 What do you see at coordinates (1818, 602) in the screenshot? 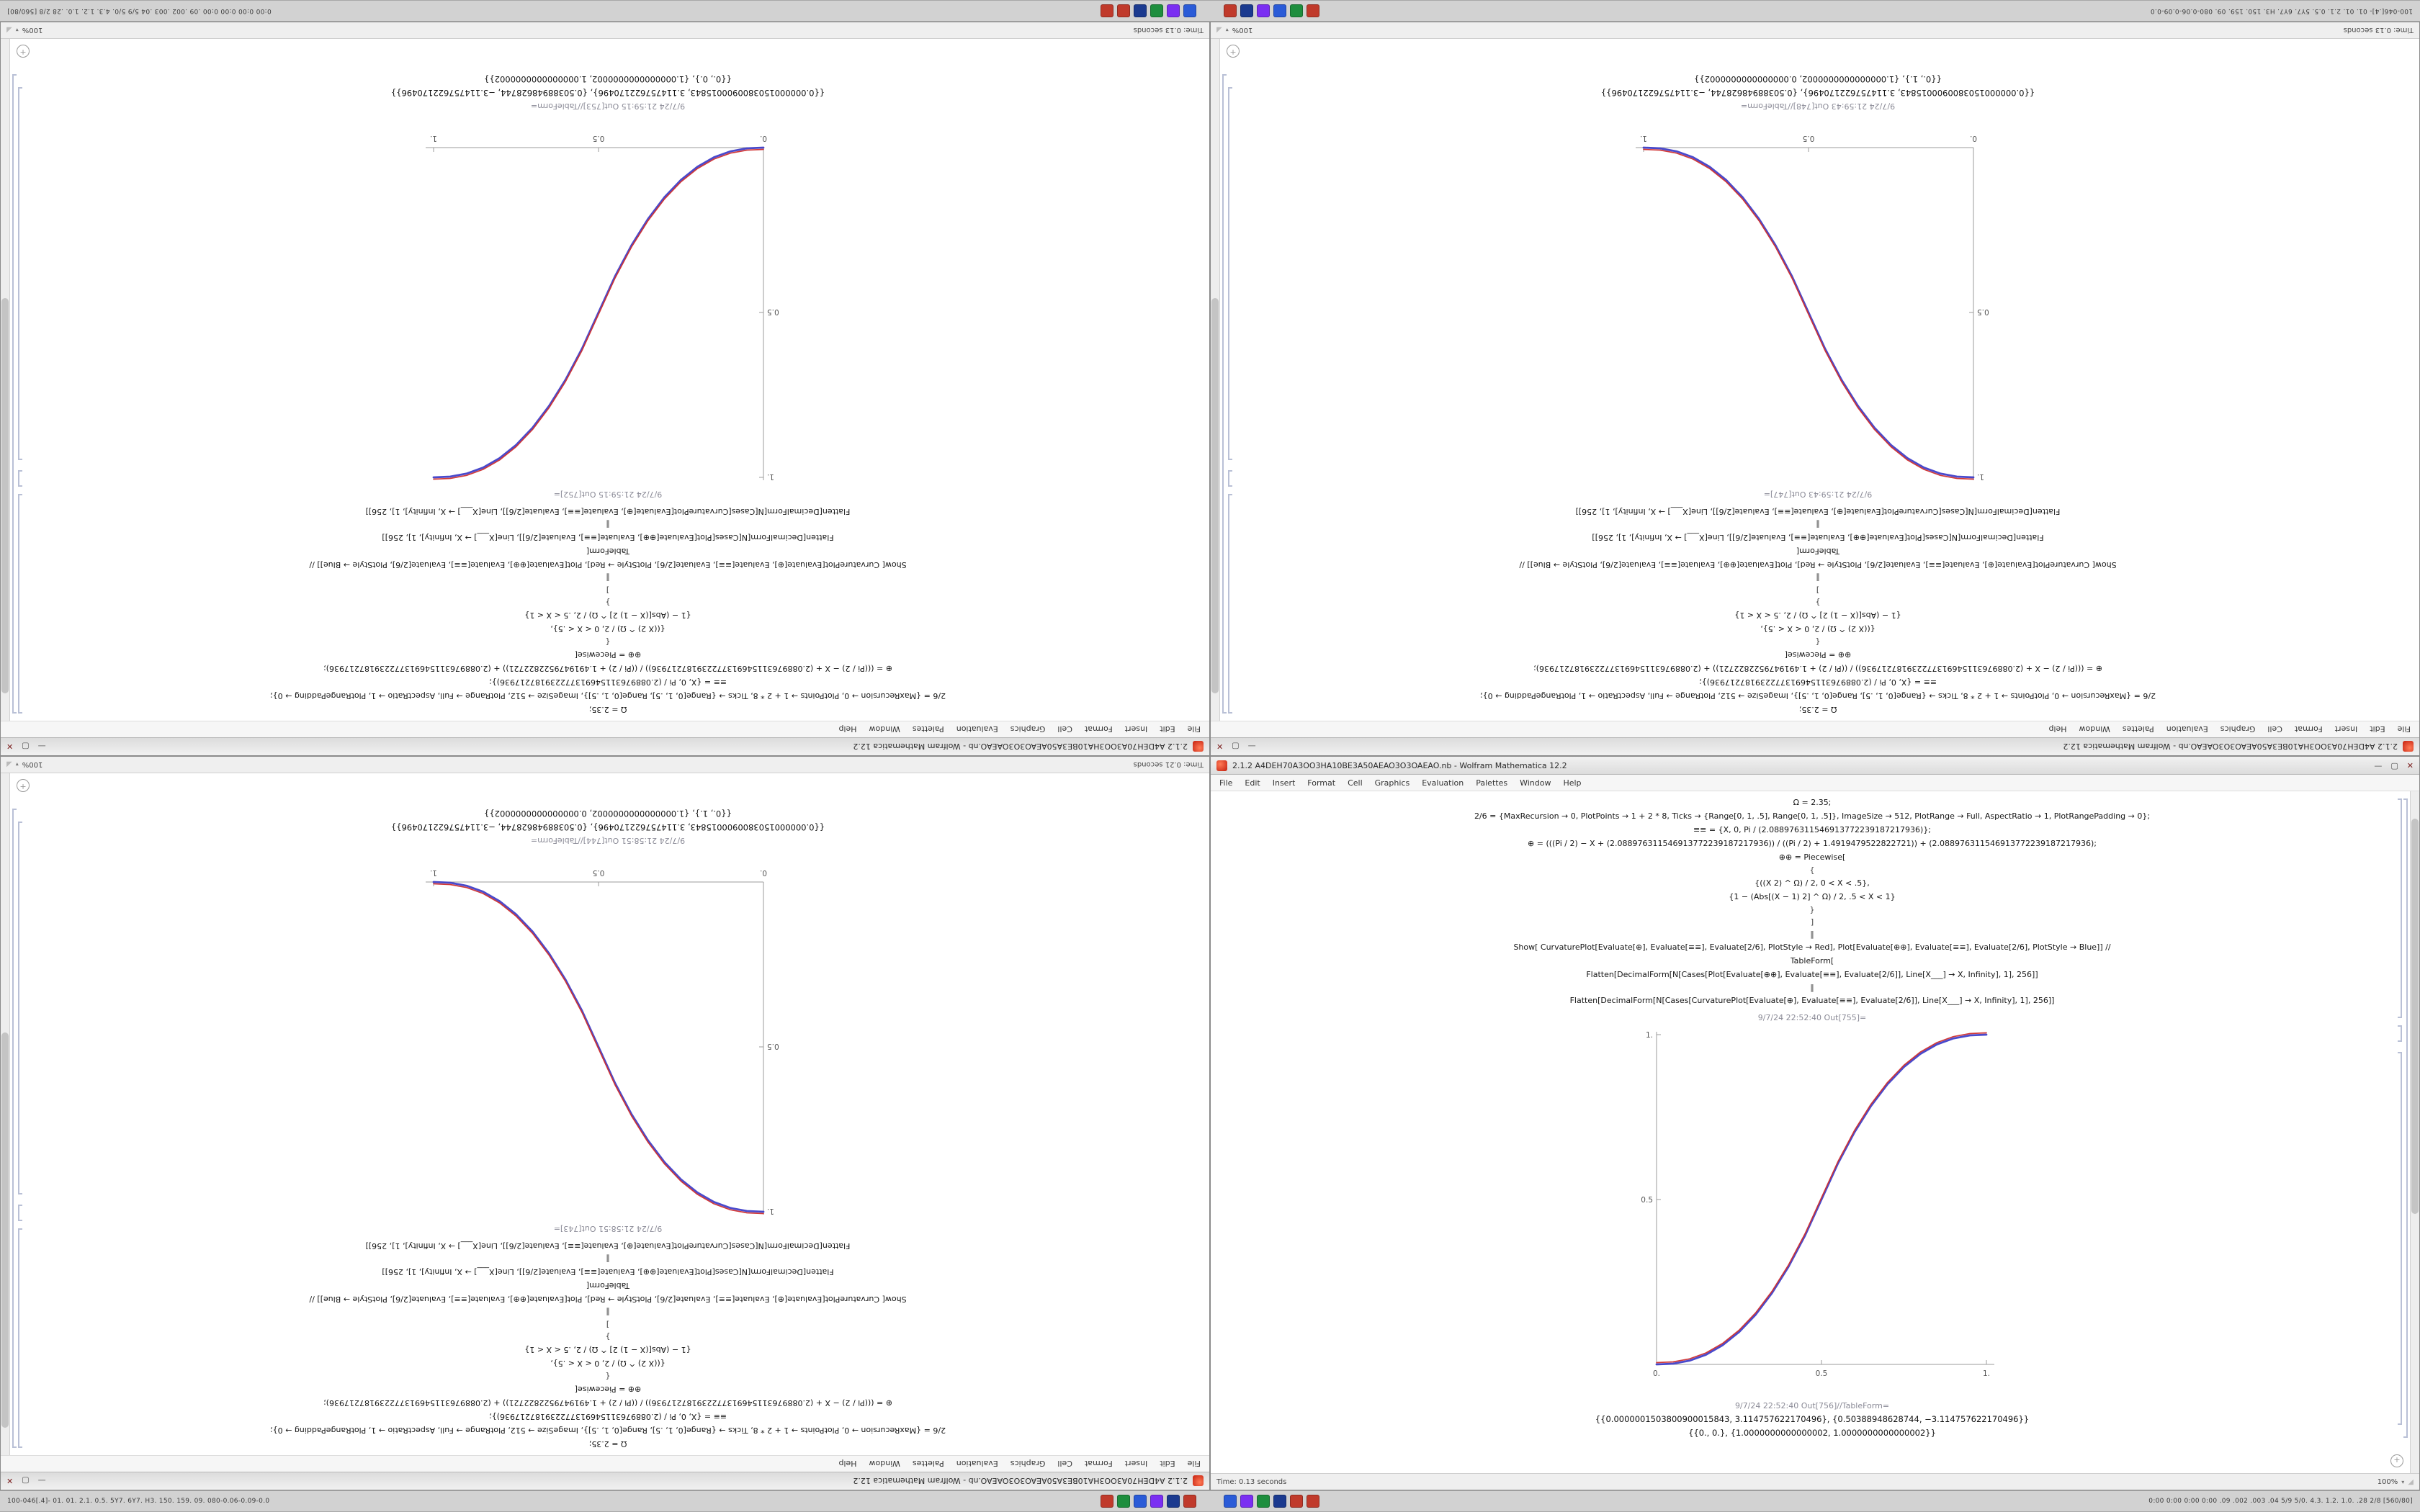
I see `code-line: }` at bounding box center [1818, 602].